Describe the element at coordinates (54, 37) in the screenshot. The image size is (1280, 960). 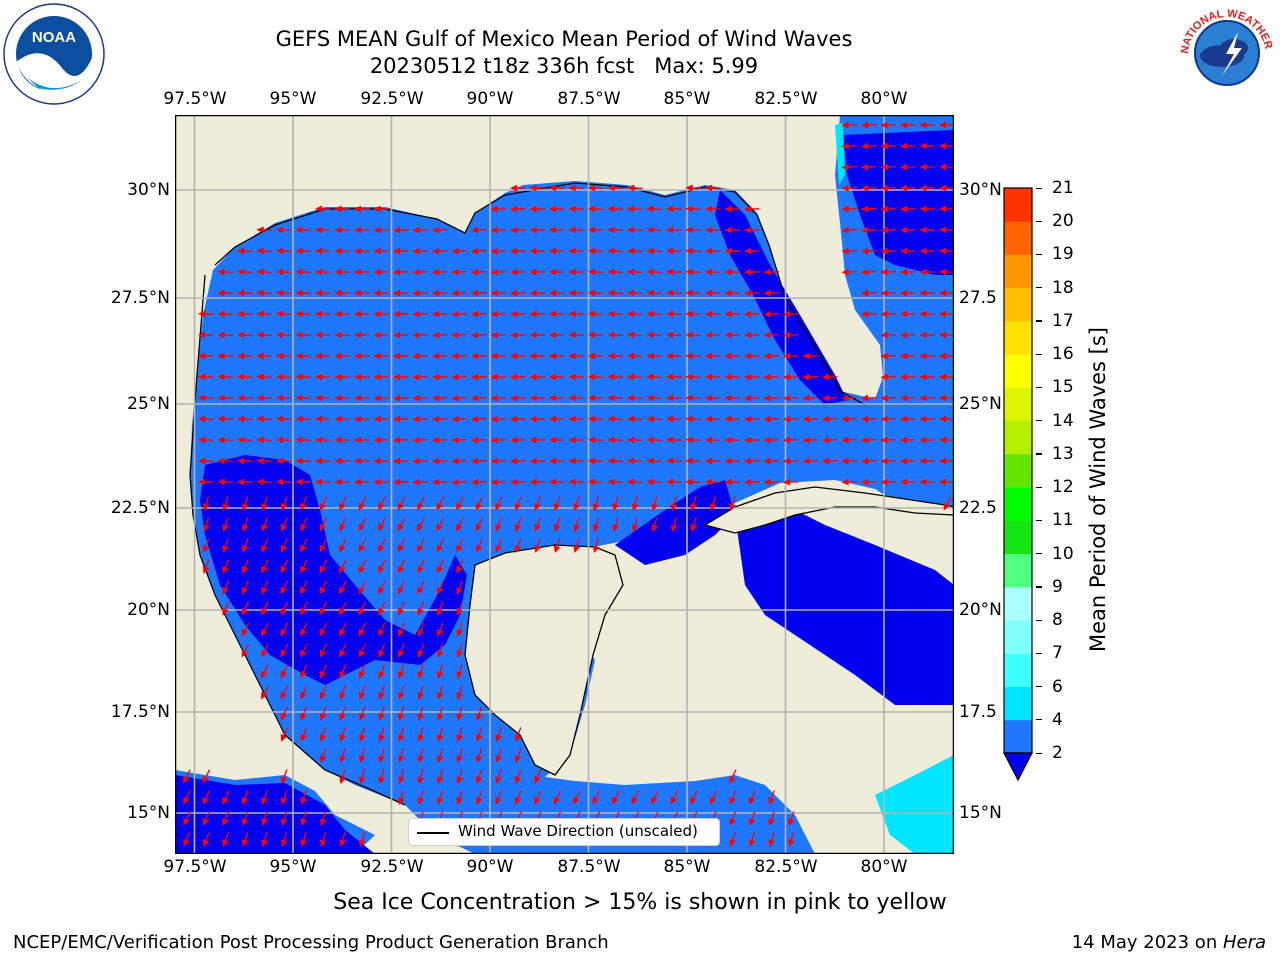
I see `svg-text: NOAA` at that location.